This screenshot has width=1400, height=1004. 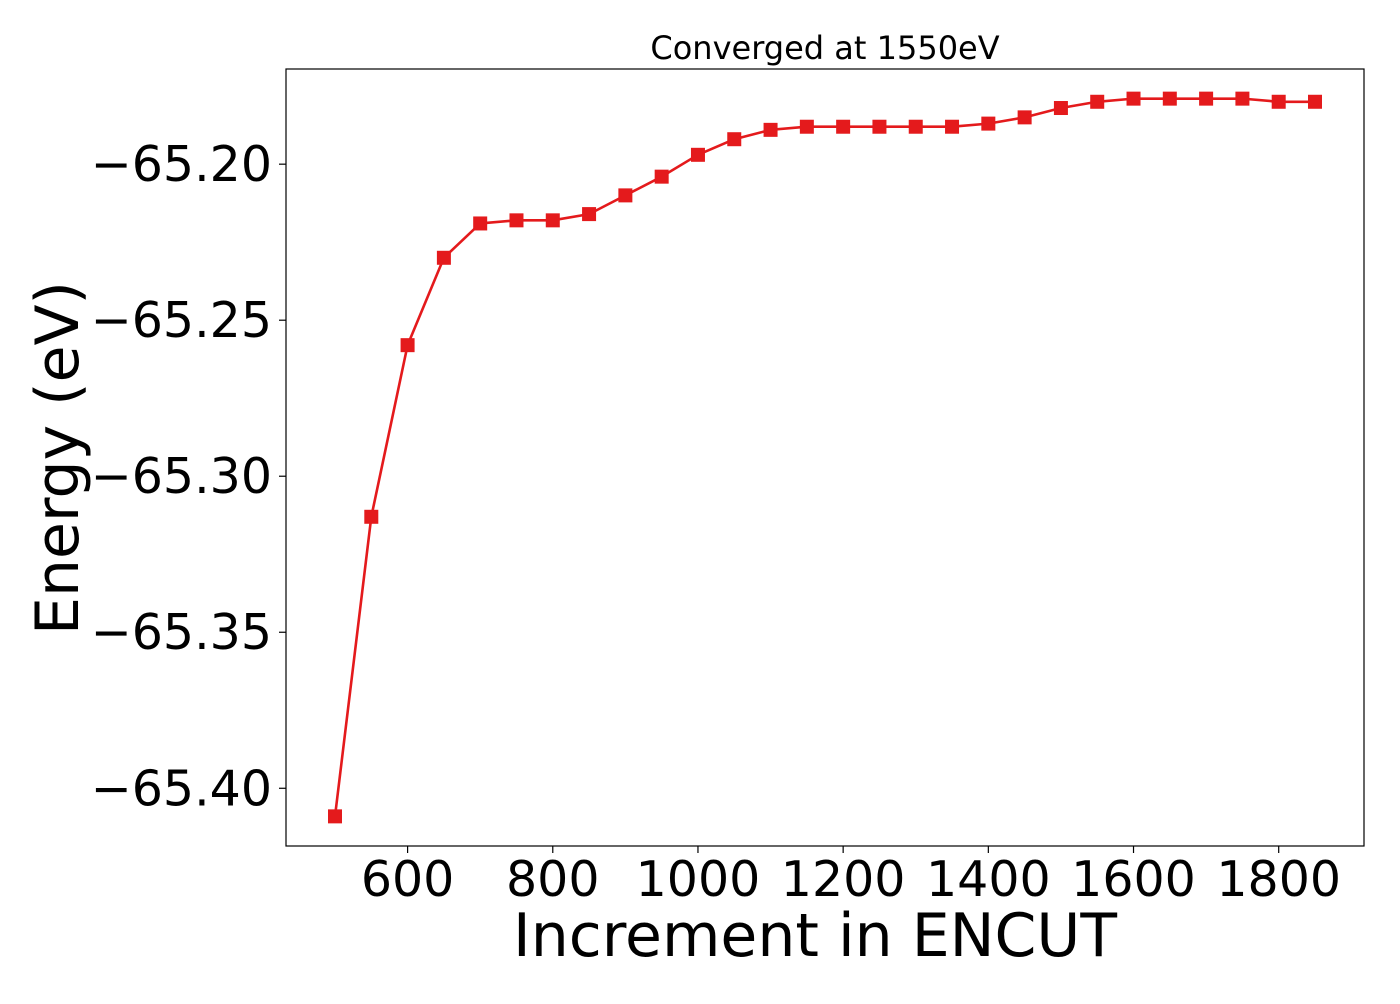 What do you see at coordinates (181, 476) in the screenshot?
I see `y-tick-label: −65.30` at bounding box center [181, 476].